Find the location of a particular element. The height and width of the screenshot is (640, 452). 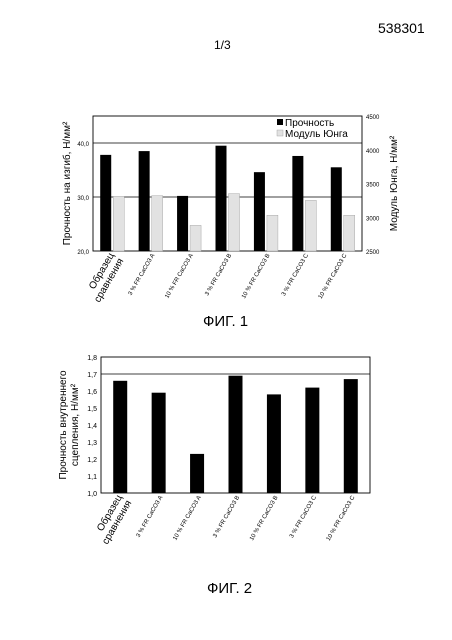

y-tick-label: 1,2 is located at coordinates (92, 460).